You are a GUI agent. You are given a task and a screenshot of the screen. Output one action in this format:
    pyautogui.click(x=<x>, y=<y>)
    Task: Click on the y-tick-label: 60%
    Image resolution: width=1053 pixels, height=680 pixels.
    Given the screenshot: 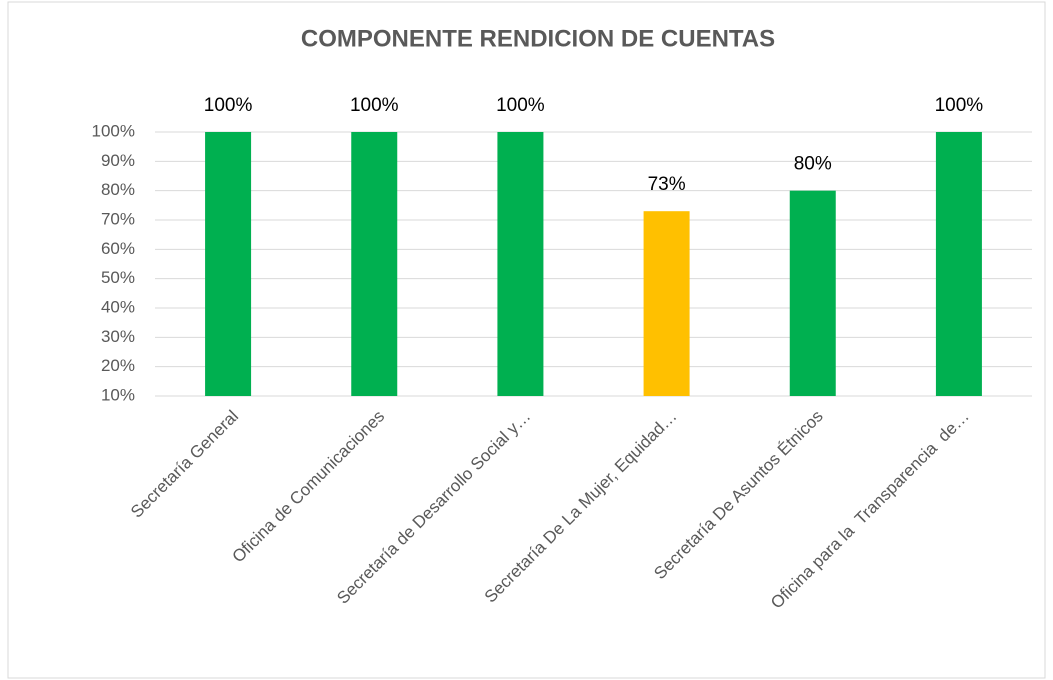 What is the action you would take?
    pyautogui.click(x=118, y=248)
    